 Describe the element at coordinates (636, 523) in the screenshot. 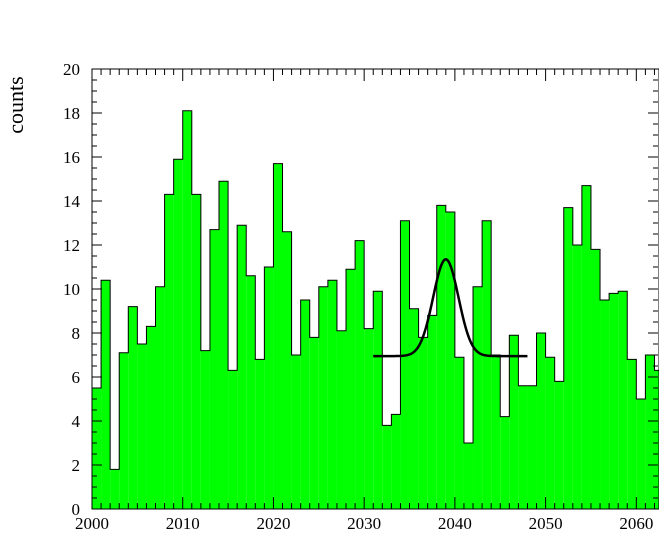

I see `x-tick-label: 2060` at that location.